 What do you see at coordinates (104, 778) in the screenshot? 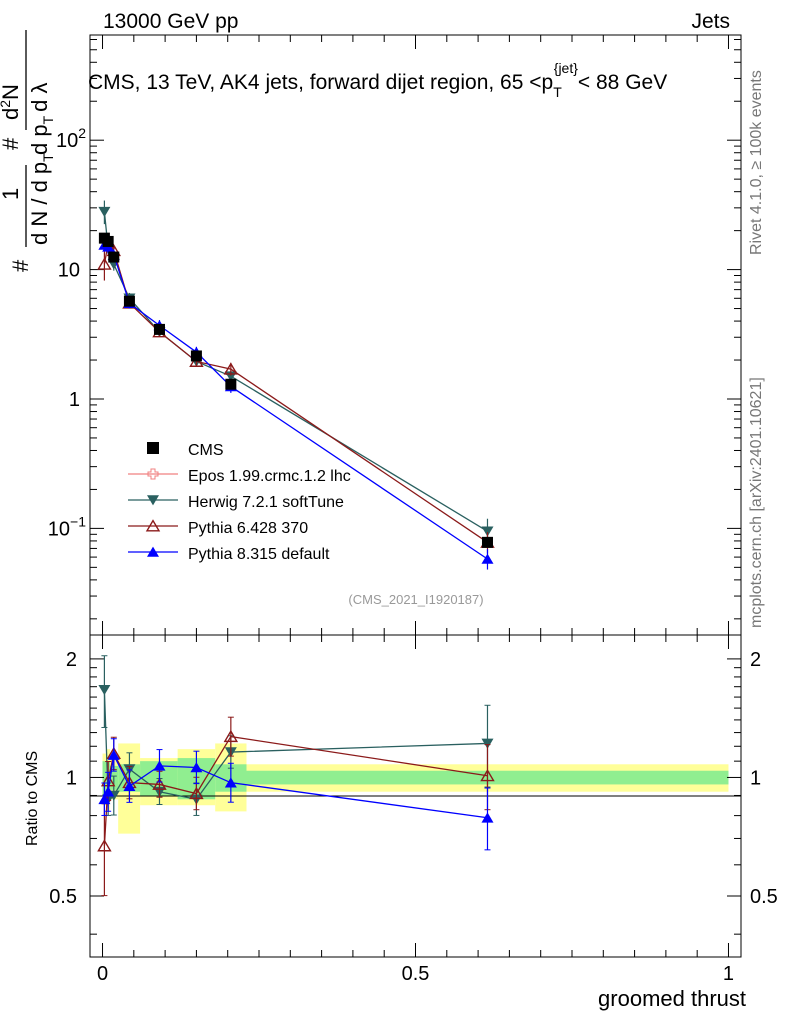
I see `ratio-band-inner` at bounding box center [104, 778].